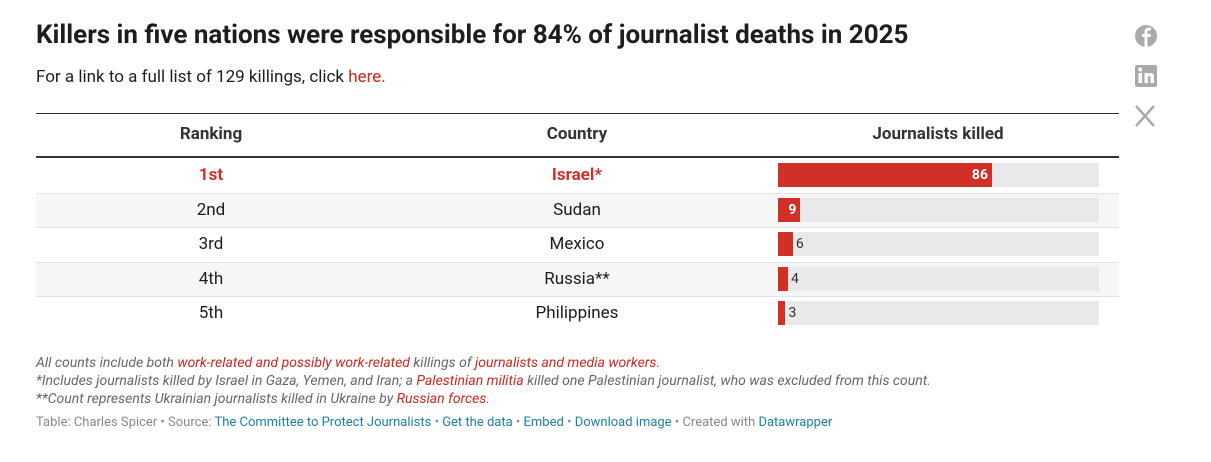 This screenshot has width=1211, height=462. I want to click on country: Mexico, so click(577, 244).